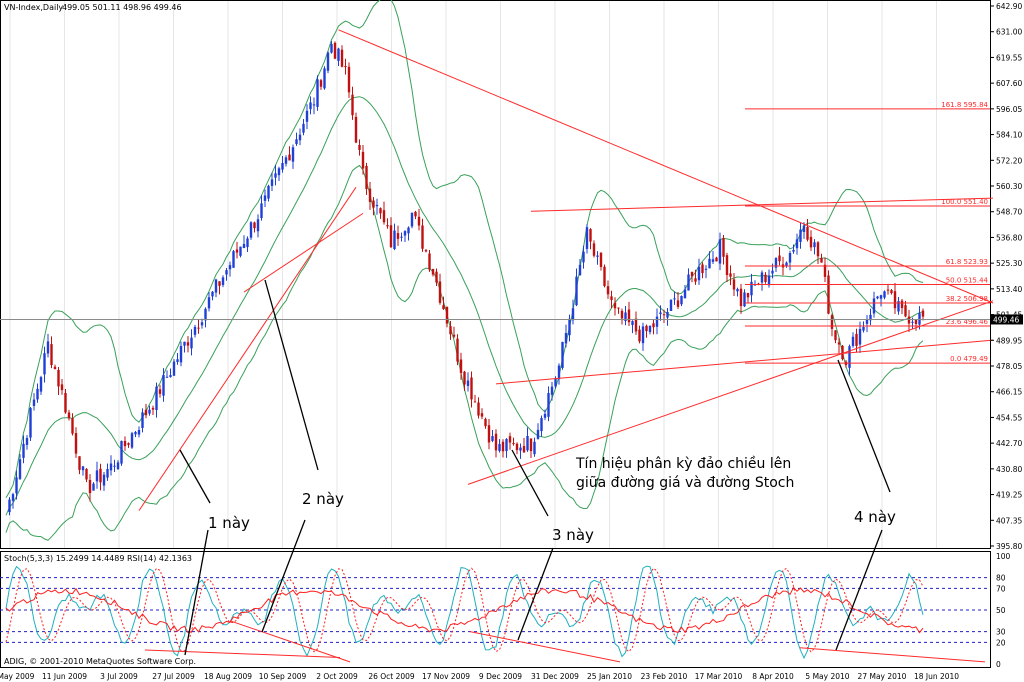 The image size is (1024, 682). I want to click on stoch-tick-label: 70, so click(1001, 588).